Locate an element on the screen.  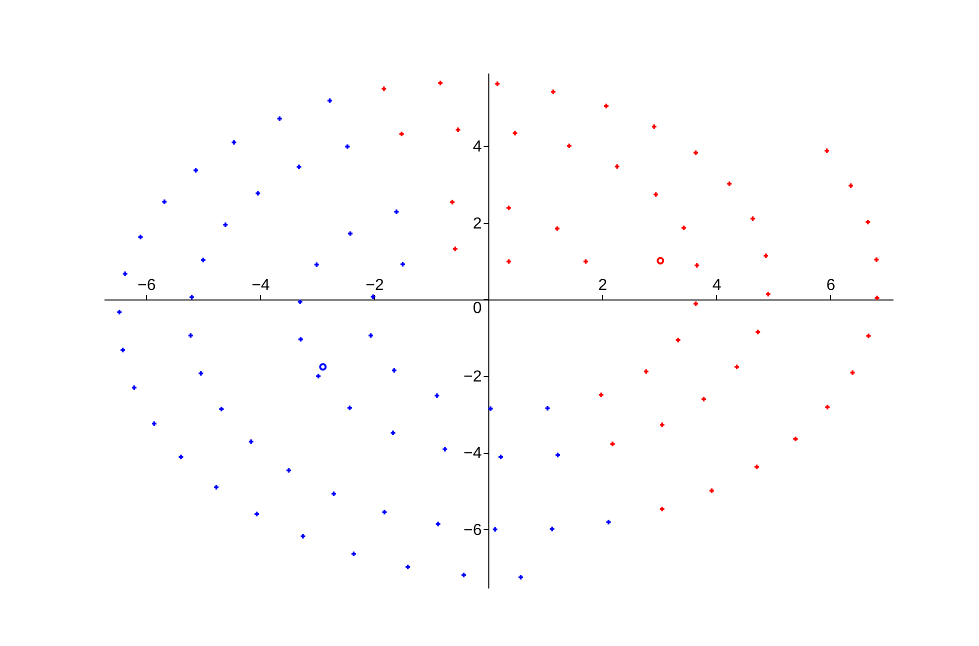
x-tick-label: −6 is located at coordinates (147, 285).